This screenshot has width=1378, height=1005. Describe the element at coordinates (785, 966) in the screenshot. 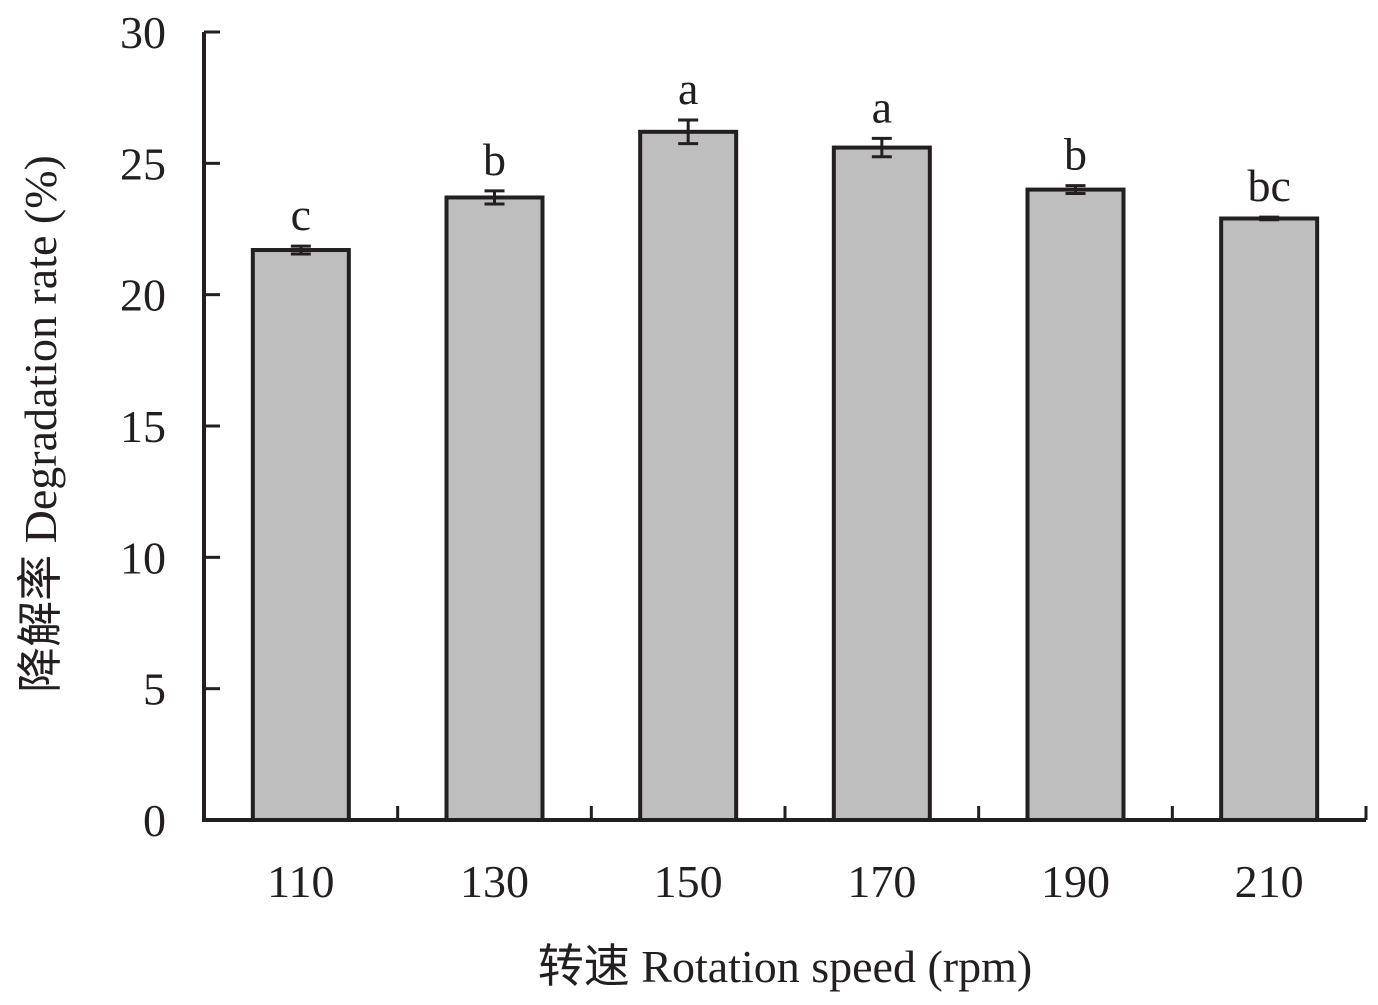

I see `x-axis-title: 转速 Rotation speed (rpm)` at that location.